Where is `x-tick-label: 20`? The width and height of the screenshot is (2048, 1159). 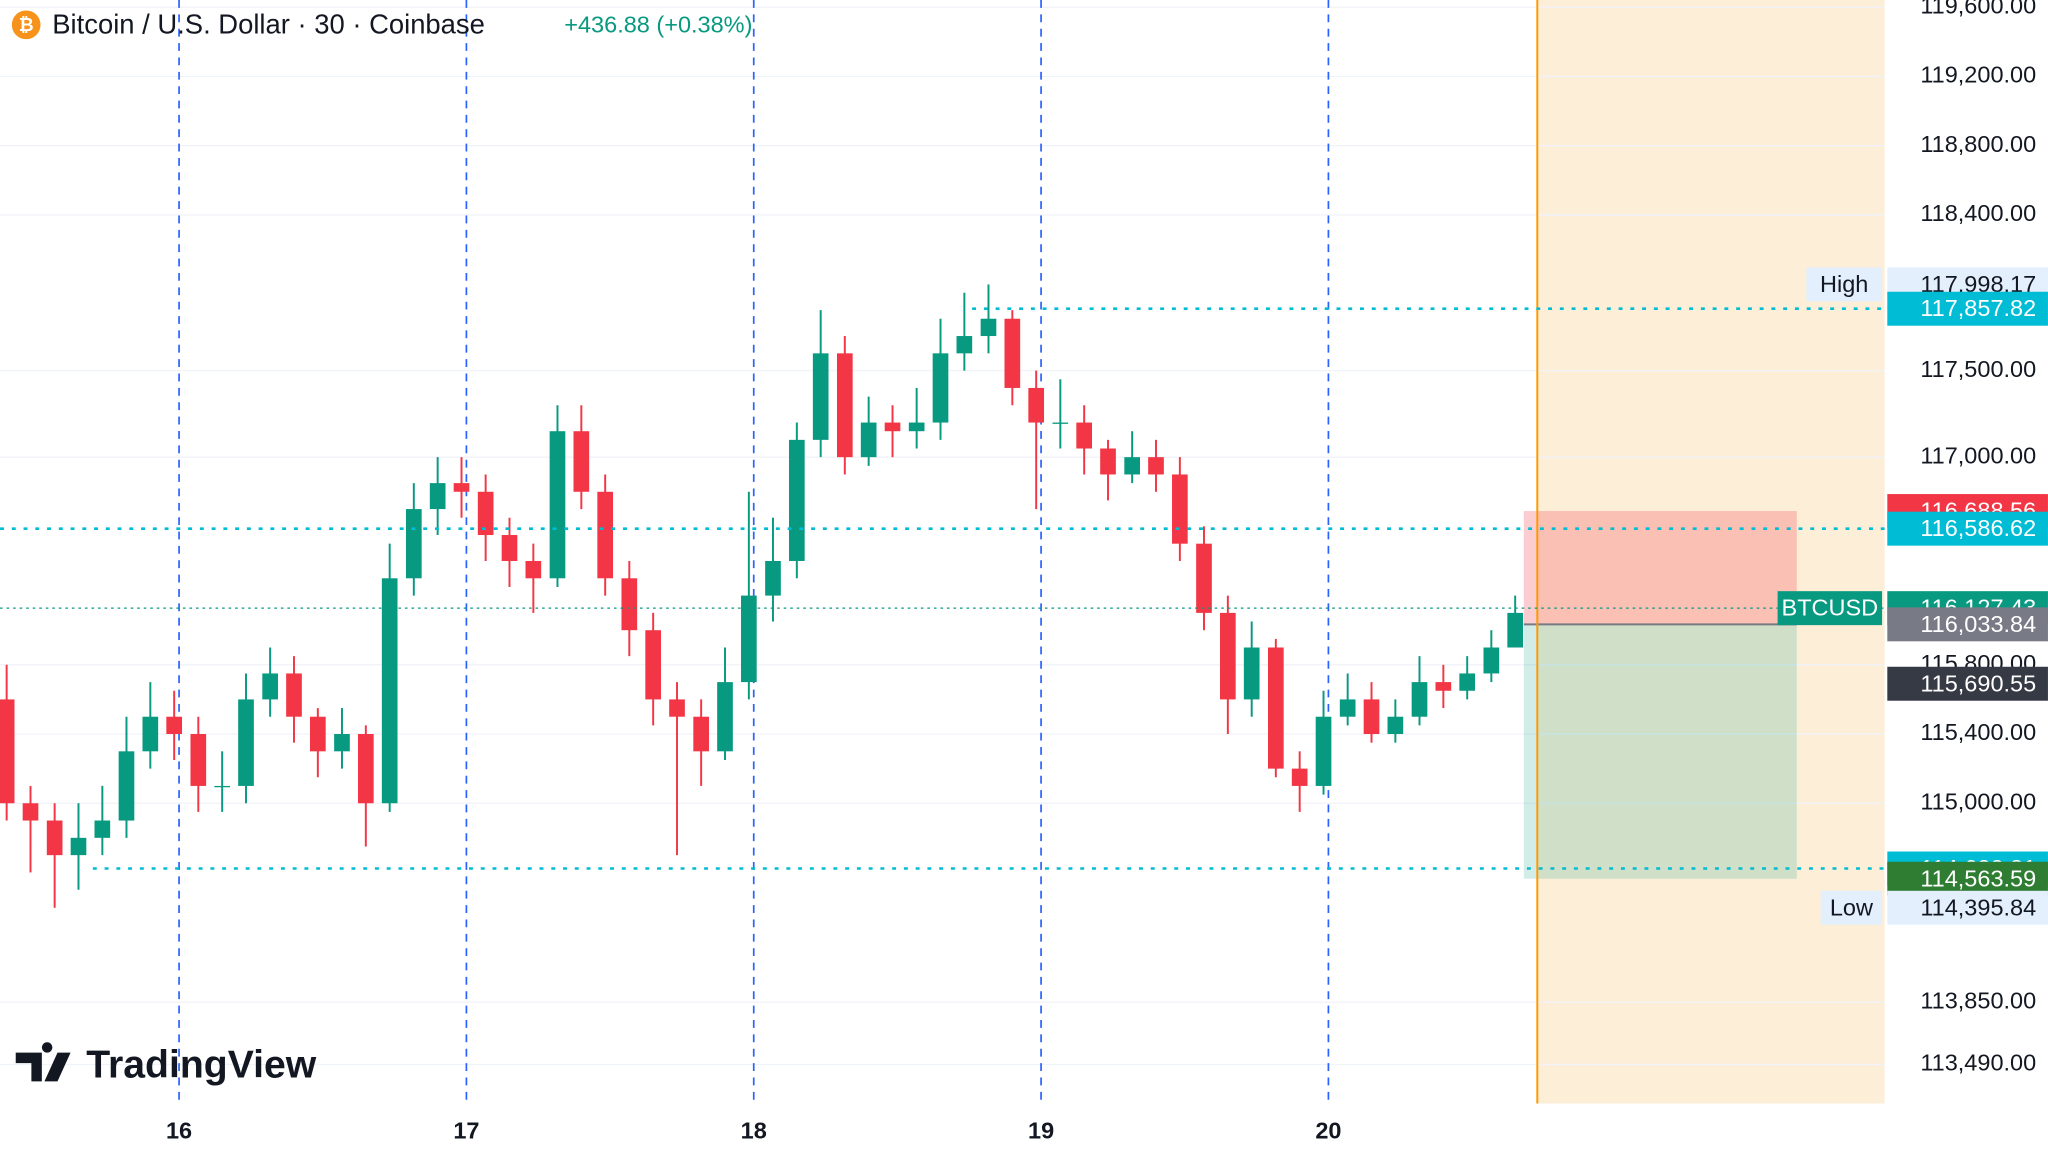
x-tick-label: 20 is located at coordinates (1328, 1131).